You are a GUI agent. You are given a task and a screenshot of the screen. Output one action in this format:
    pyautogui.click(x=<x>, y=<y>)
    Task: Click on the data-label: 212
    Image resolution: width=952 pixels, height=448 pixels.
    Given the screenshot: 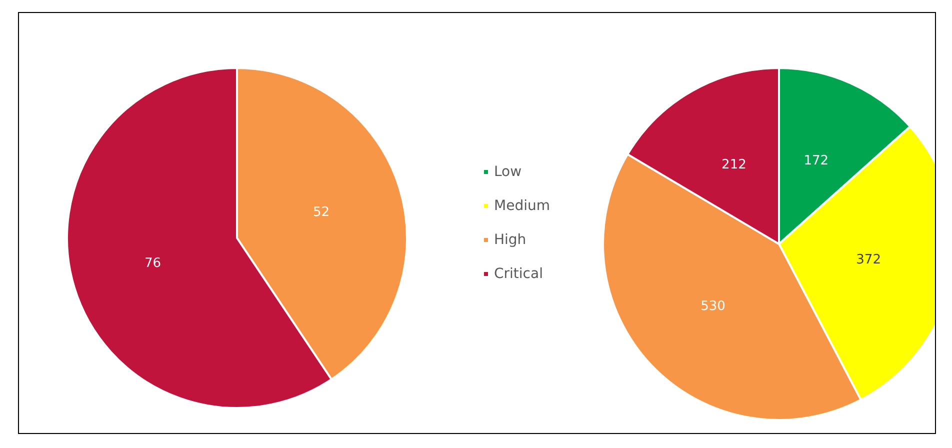 What is the action you would take?
    pyautogui.click(x=734, y=164)
    